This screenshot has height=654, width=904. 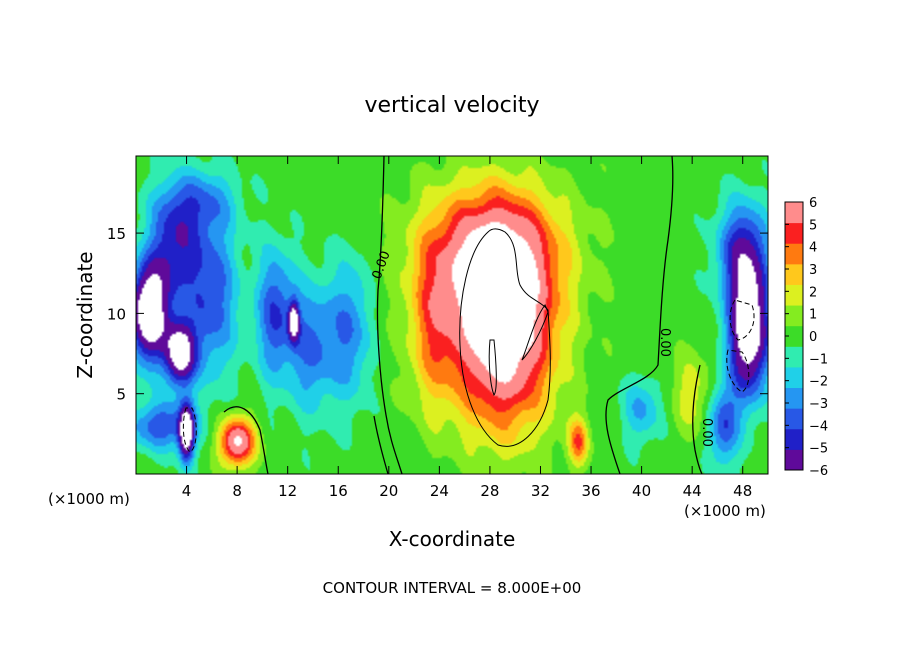 I want to click on x-unit-right: (×1000 m), so click(x=725, y=511).